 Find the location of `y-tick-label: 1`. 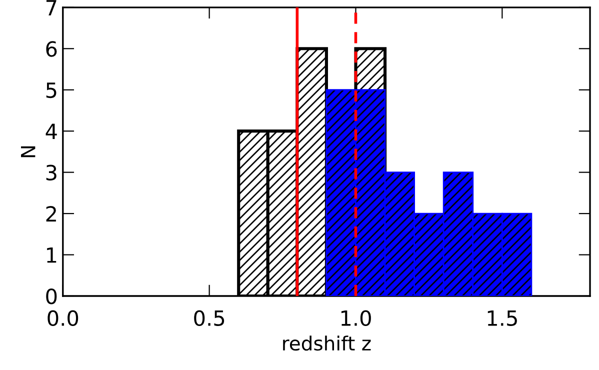

y-tick-label: 1 is located at coordinates (51, 255).